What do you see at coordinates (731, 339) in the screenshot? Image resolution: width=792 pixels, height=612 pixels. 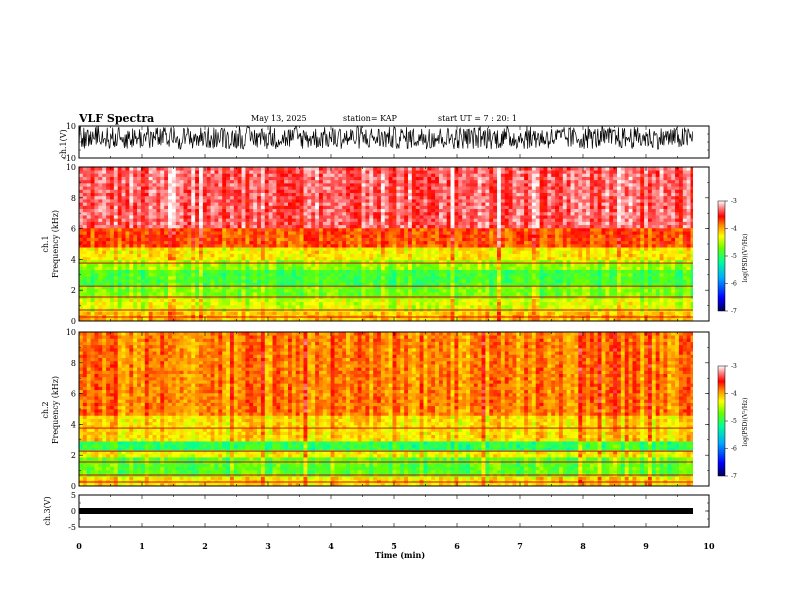 I see `colorbar-ticks: -3 -4 -5 -6 -7 -3 -4 -5 -6 -7` at bounding box center [731, 339].